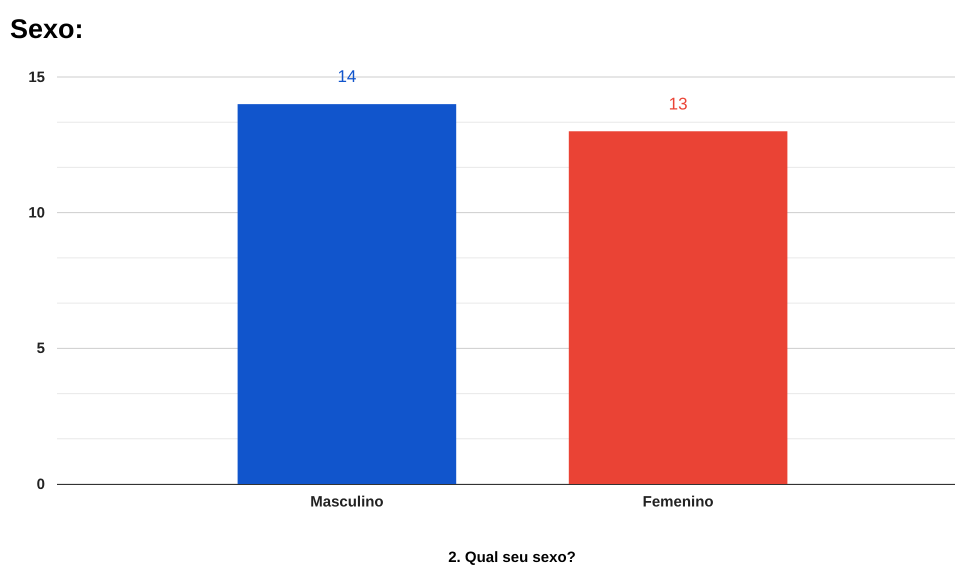 This screenshot has height=572, width=960. What do you see at coordinates (678, 502) in the screenshot?
I see `x-tick-label: Femenino` at bounding box center [678, 502].